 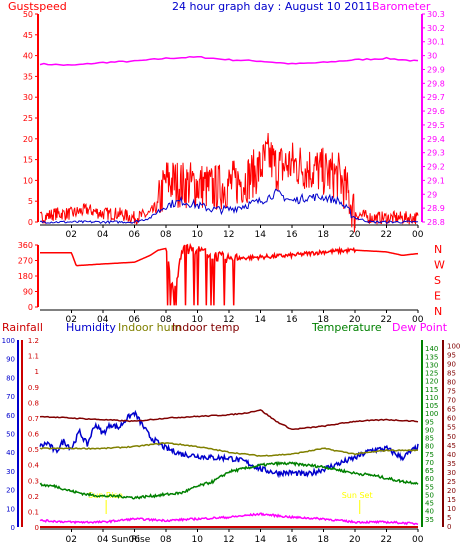 I want to click on humidity-axis-tick-label: 60, so click(x=10, y=416).